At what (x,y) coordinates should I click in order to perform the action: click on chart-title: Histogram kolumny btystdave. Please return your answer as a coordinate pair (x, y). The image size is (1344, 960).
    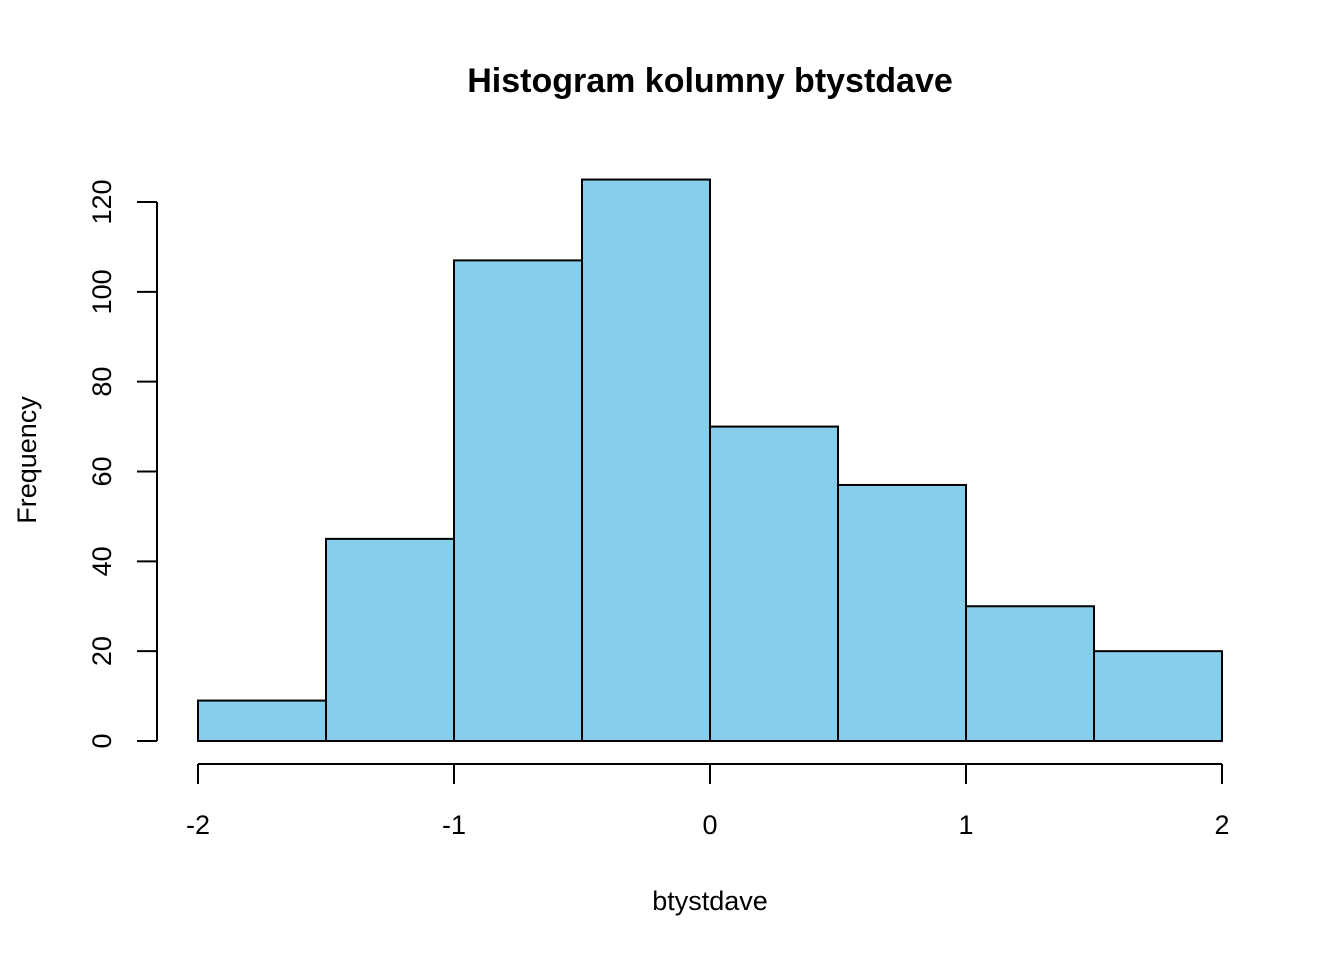
    Looking at the image, I should click on (710, 81).